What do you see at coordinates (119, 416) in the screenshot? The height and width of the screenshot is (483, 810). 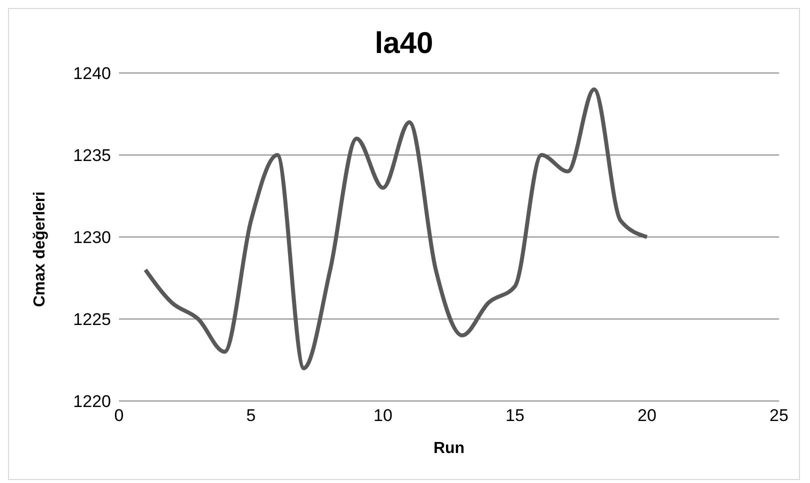 I see `x-tick-label: 0` at bounding box center [119, 416].